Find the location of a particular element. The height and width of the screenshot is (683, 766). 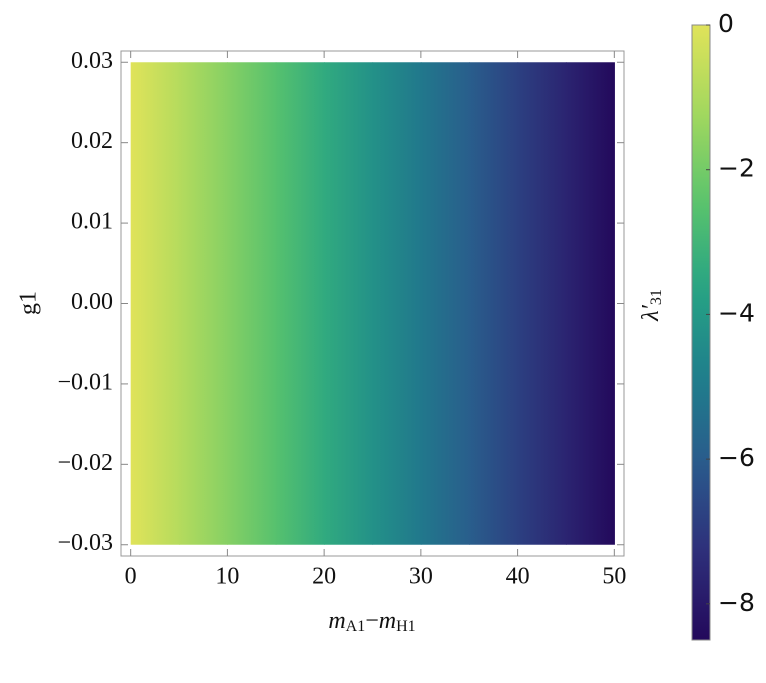

colorbar-tick-label: −6 is located at coordinates (736, 457).